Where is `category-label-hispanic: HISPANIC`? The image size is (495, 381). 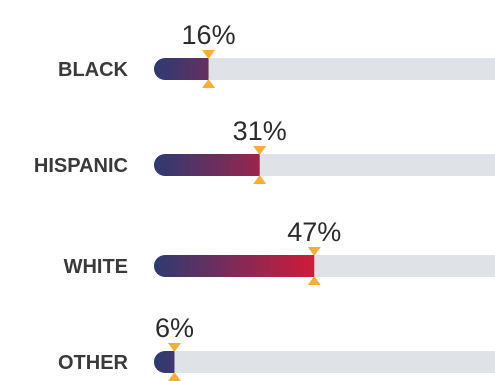 category-label-hispanic: HISPANIC is located at coordinates (81, 166).